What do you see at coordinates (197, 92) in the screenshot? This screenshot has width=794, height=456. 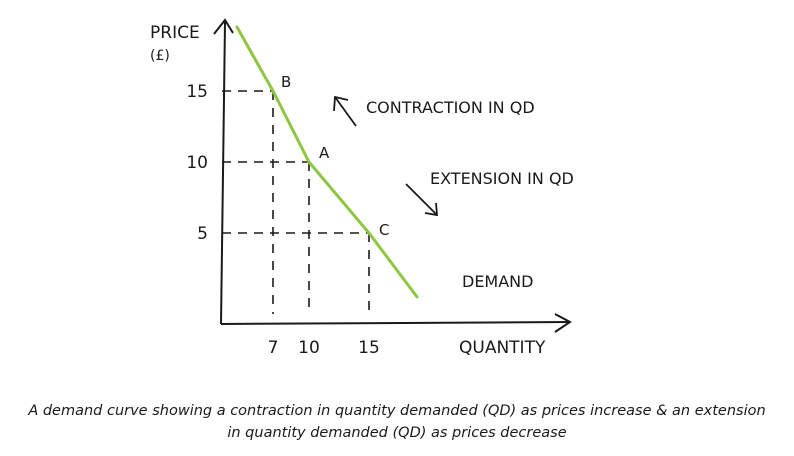 I see `y-tick-label: 15` at bounding box center [197, 92].